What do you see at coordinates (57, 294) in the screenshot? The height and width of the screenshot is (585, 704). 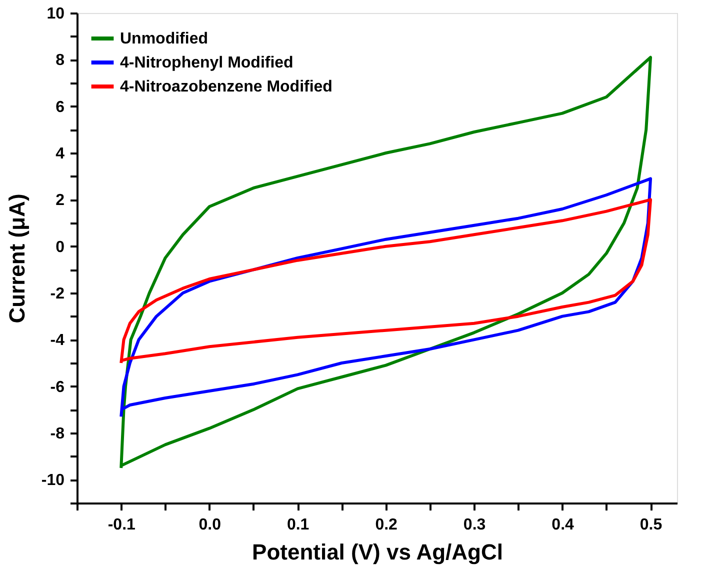 I see `y-tick-label: -2` at bounding box center [57, 294].